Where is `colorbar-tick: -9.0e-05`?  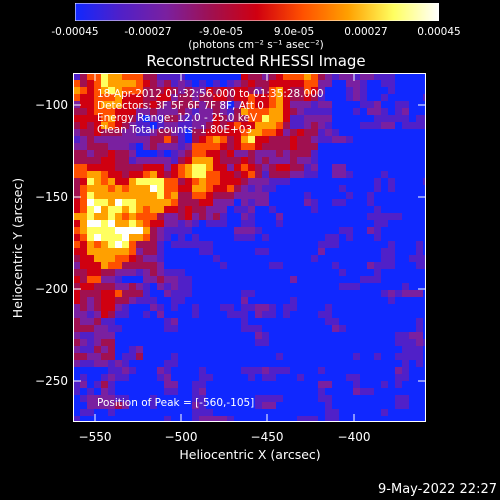
colorbar-tick: -9.0e-05 is located at coordinates (221, 32).